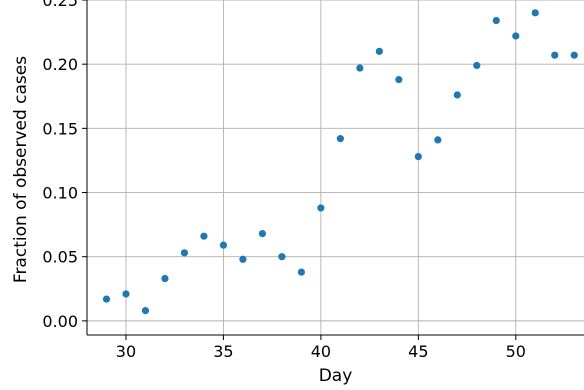 The width and height of the screenshot is (584, 390). Describe the element at coordinates (418, 351) in the screenshot. I see `x-tick-label: 45` at that location.